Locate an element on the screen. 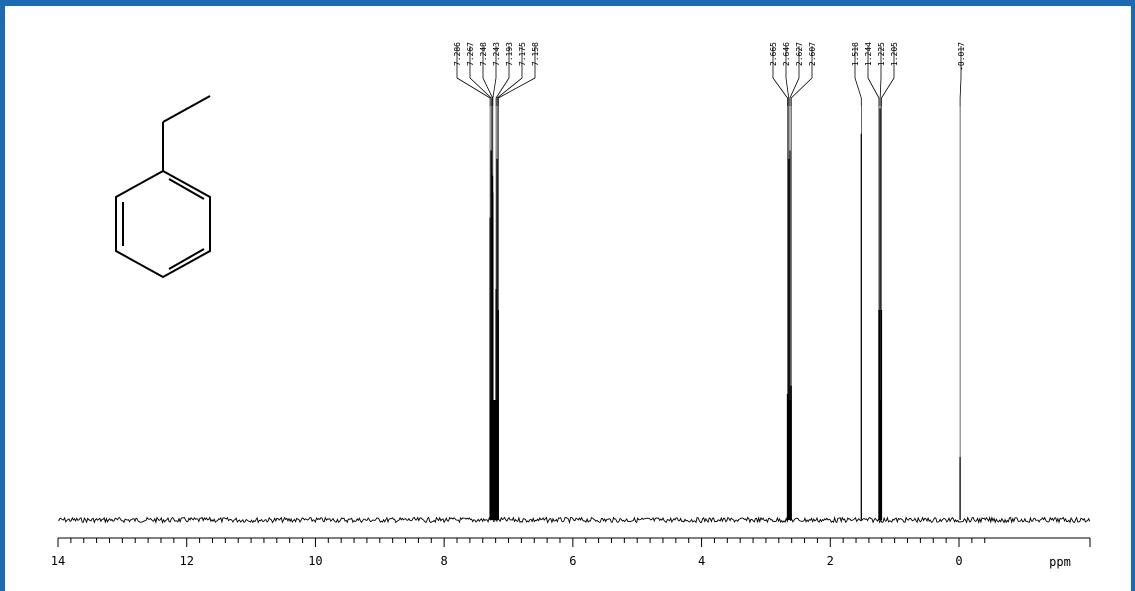  peak-label-text: 7.286 is located at coordinates (457, 54).